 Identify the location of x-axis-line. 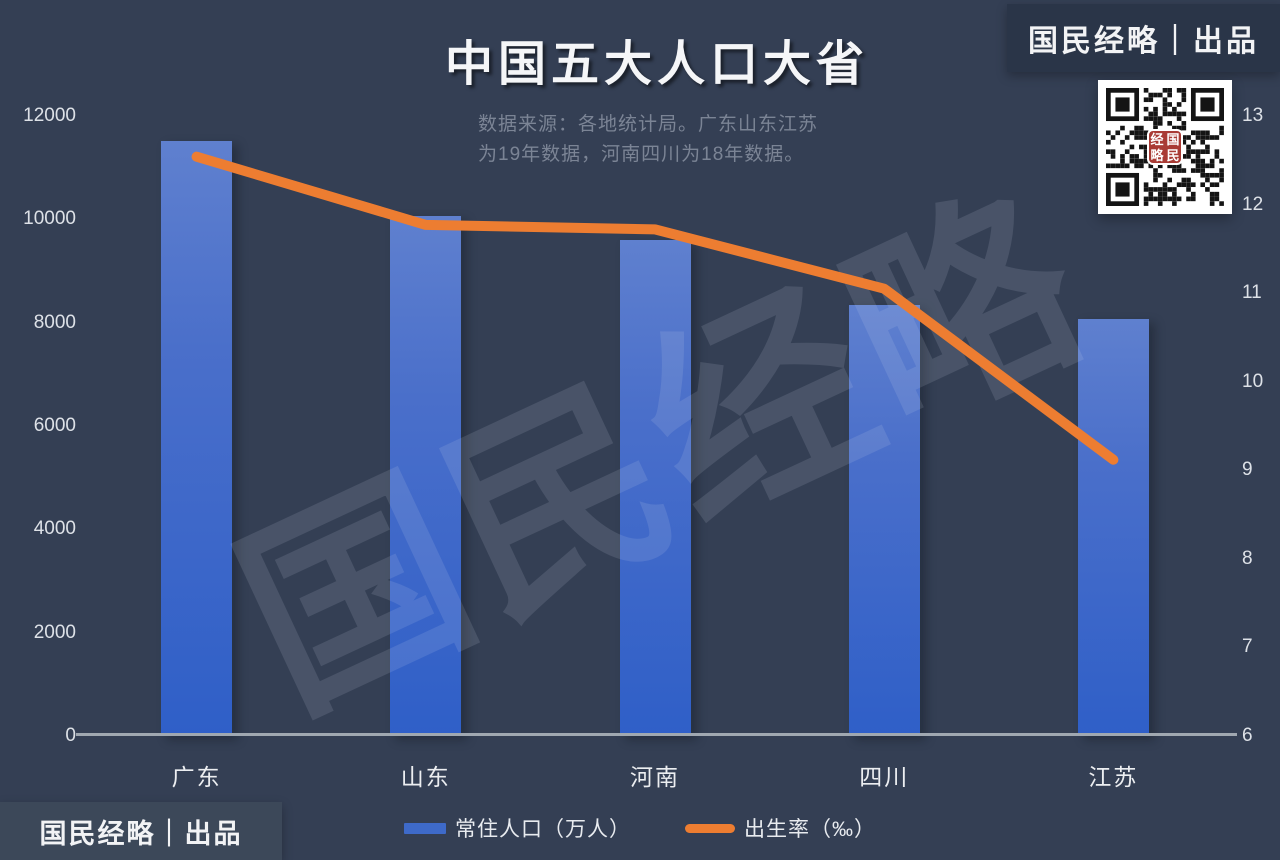
(656, 734).